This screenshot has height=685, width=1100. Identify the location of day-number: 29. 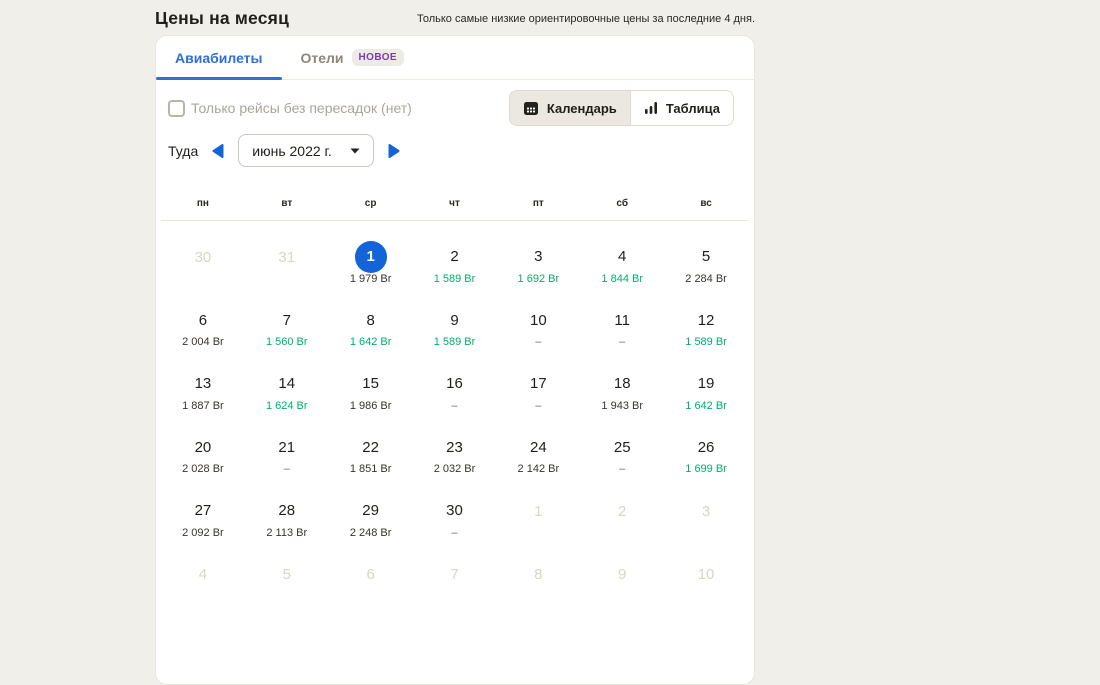
(370, 511).